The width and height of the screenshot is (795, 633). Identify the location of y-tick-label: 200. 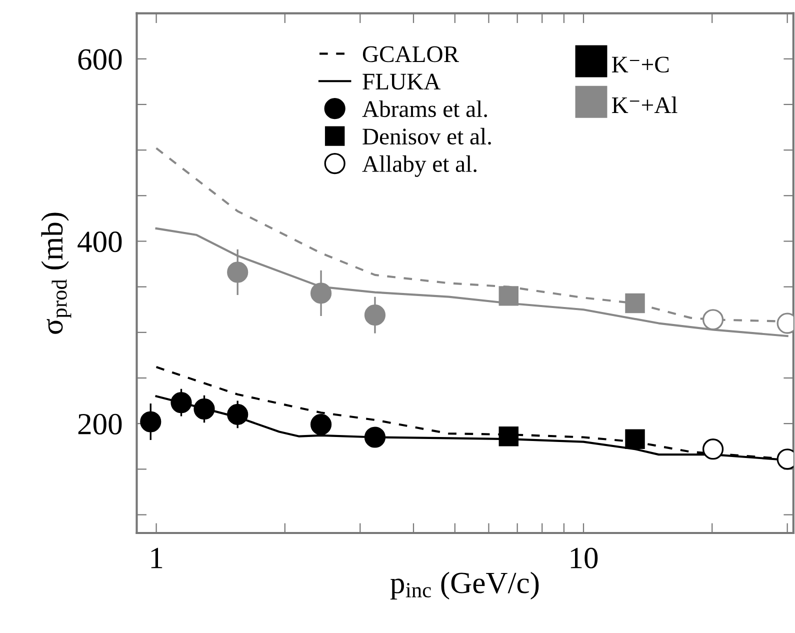
(100, 424).